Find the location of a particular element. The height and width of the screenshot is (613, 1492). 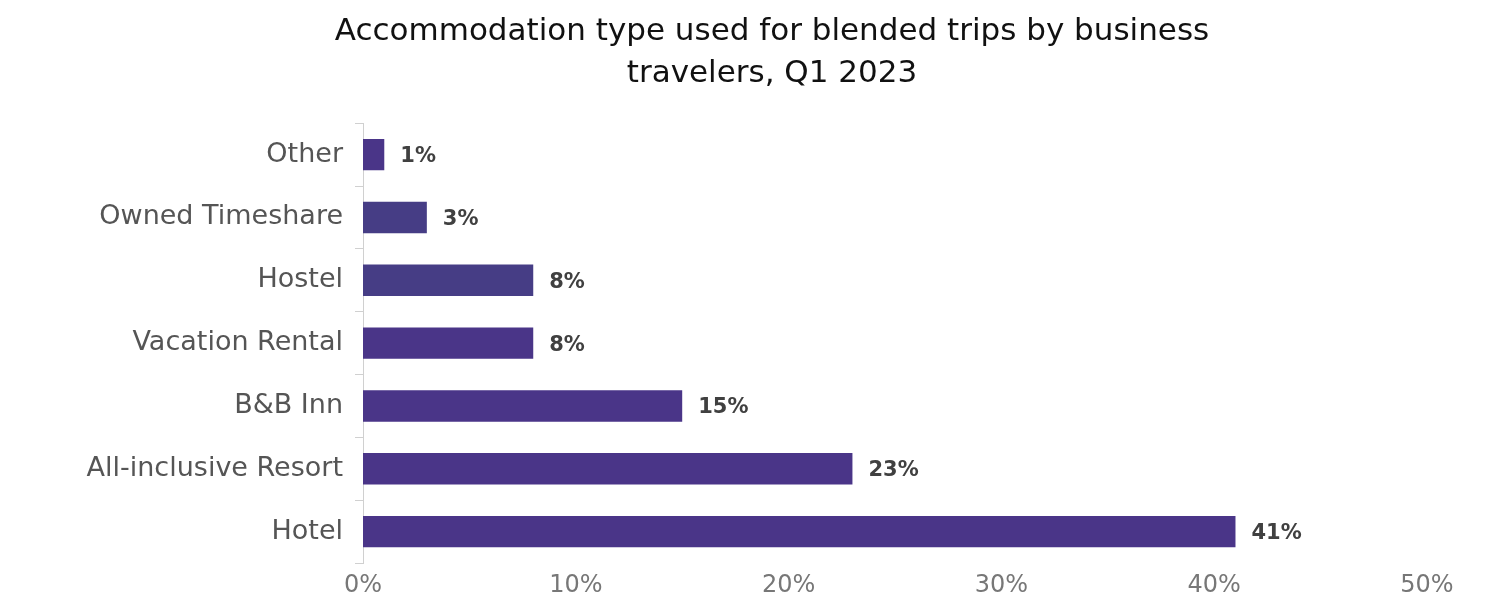

x-tick-label: 0% is located at coordinates (363, 583).